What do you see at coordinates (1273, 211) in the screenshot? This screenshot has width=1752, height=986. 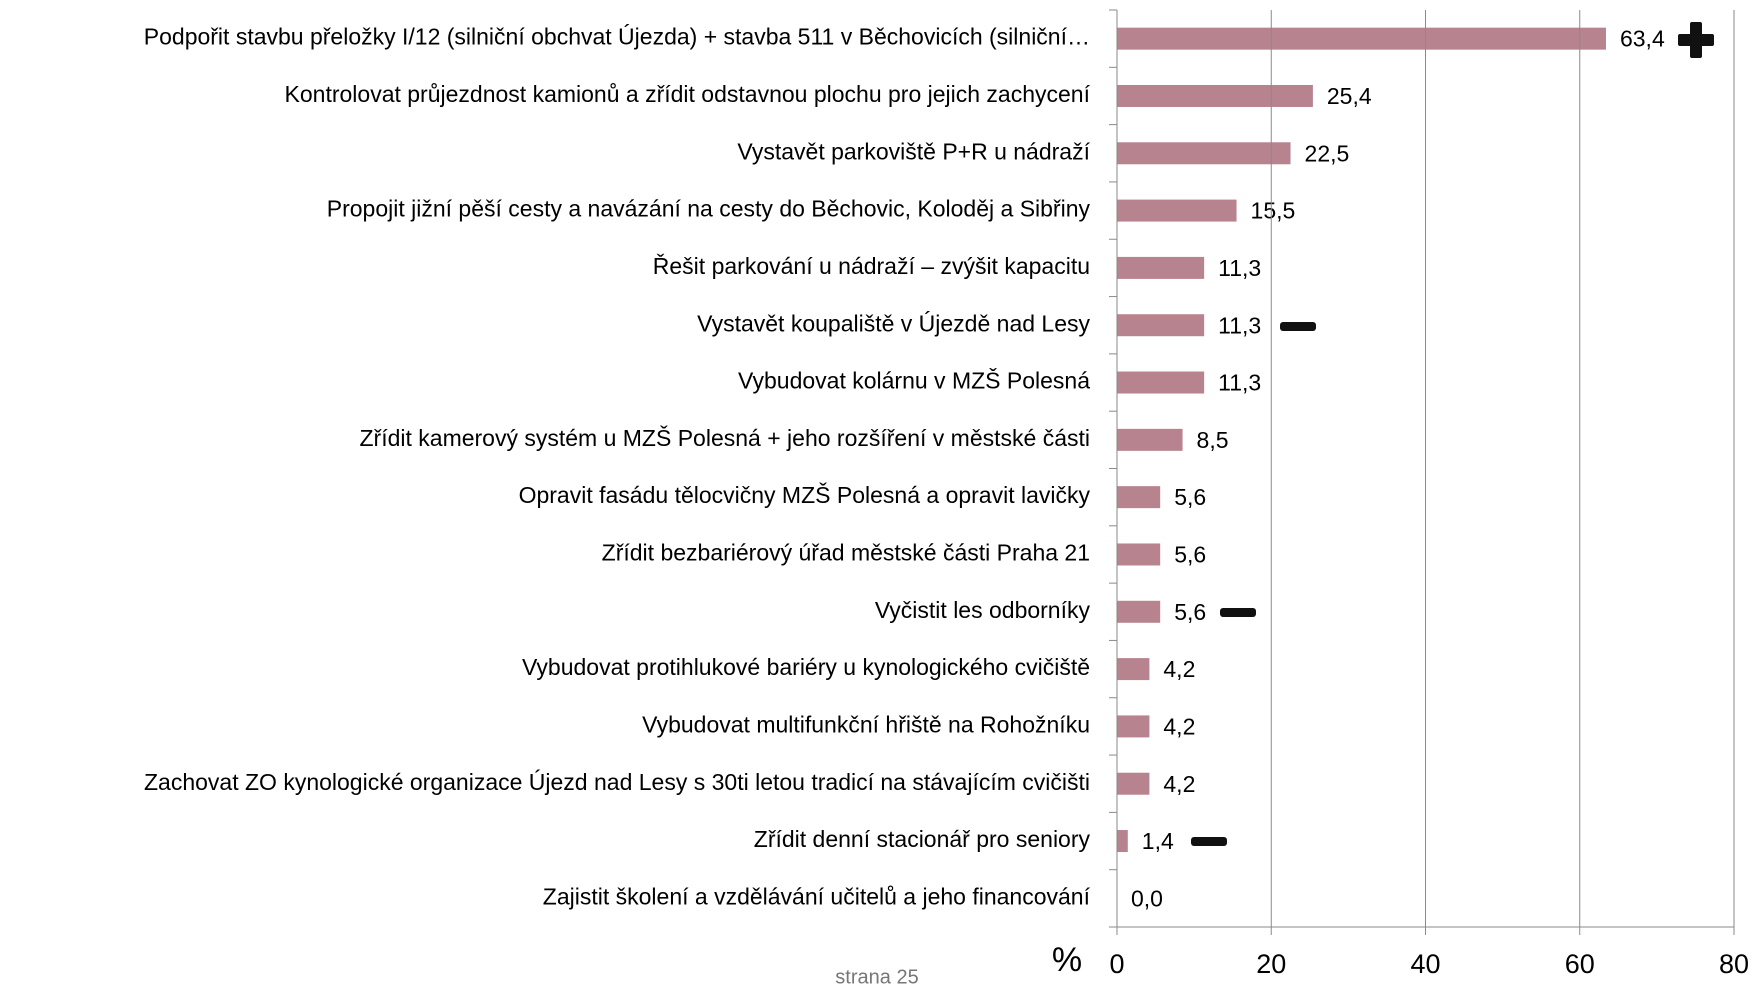 I see `value-label: 15,5` at bounding box center [1273, 211].